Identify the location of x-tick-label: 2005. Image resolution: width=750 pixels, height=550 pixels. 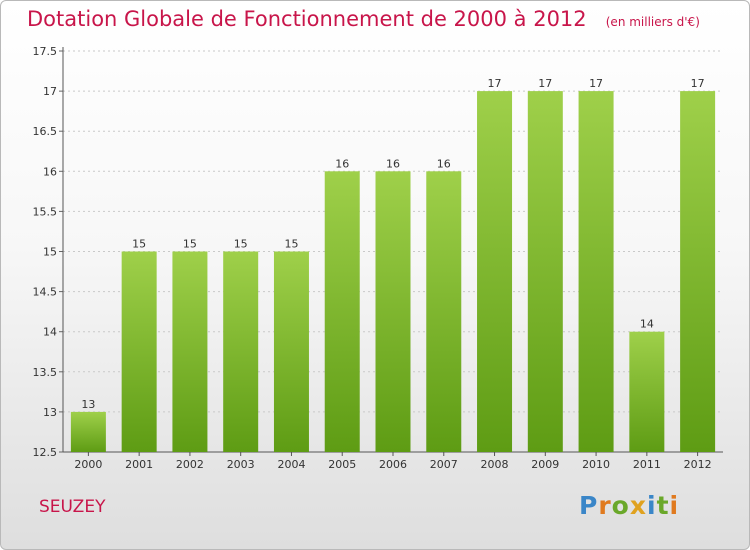
(342, 464).